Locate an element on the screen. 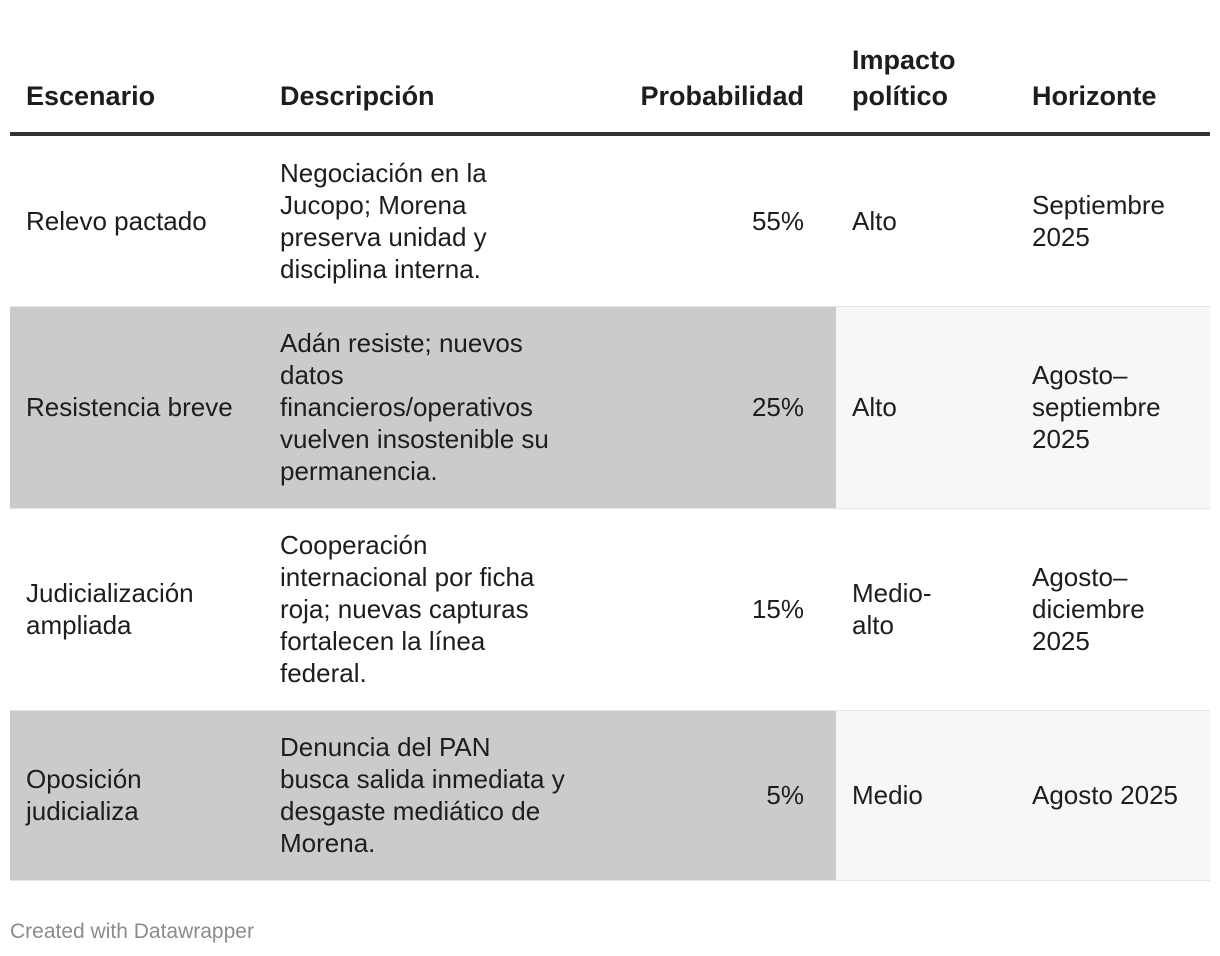  cell-horizonte: Agosto–diciembre 2025 is located at coordinates (1113, 609).